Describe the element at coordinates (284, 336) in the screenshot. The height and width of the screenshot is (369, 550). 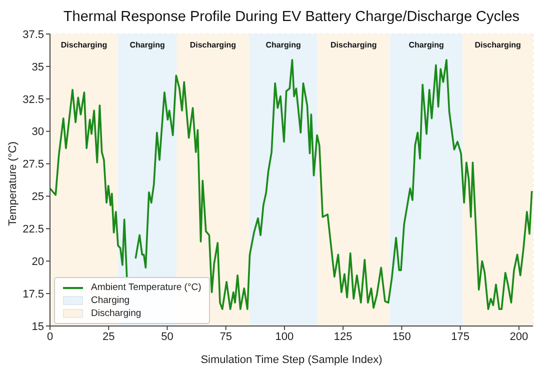
I see `x-tick-label: 100` at that location.